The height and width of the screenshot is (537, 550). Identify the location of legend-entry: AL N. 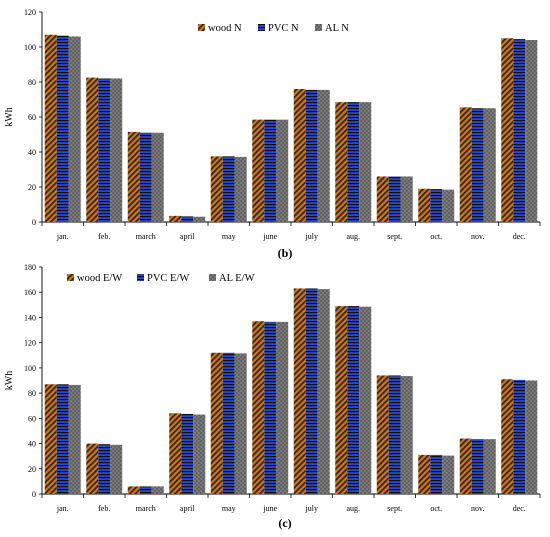
(337, 28).